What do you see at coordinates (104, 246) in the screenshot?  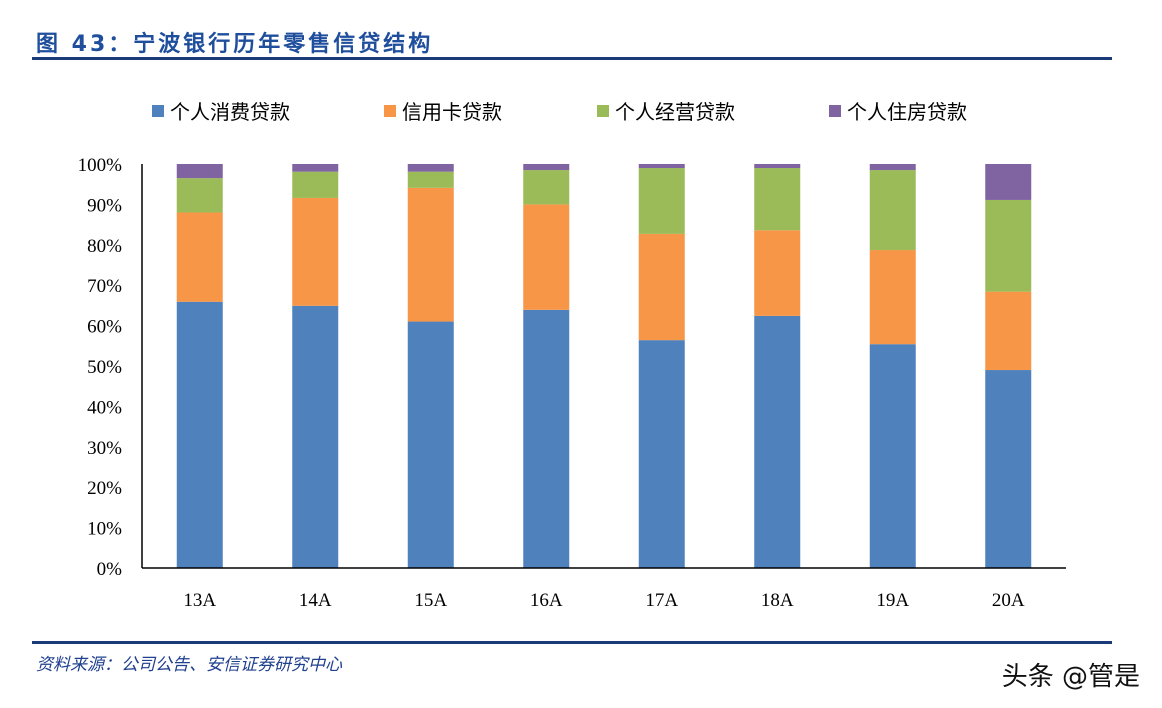 I see `y-tick-label: 80%` at bounding box center [104, 246].